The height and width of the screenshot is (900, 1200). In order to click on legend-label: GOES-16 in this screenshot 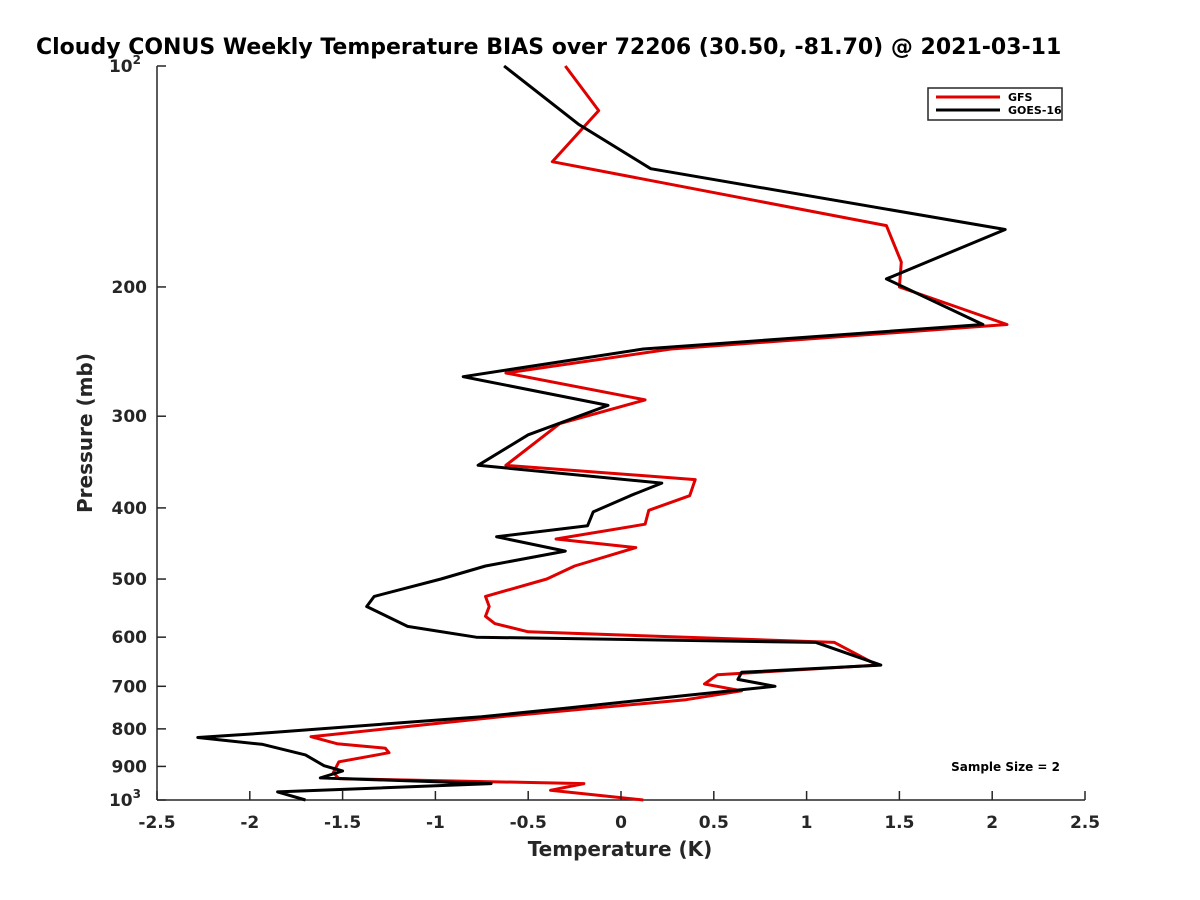, I will do `click(1035, 110)`.